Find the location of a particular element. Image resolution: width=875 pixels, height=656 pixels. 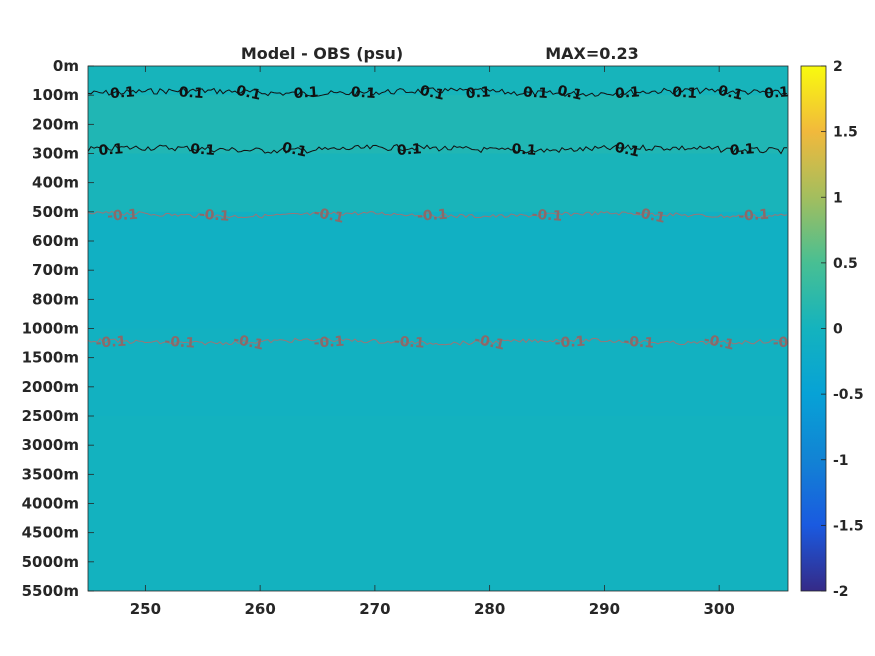

y-tick-label: 4000m is located at coordinates (50, 504).